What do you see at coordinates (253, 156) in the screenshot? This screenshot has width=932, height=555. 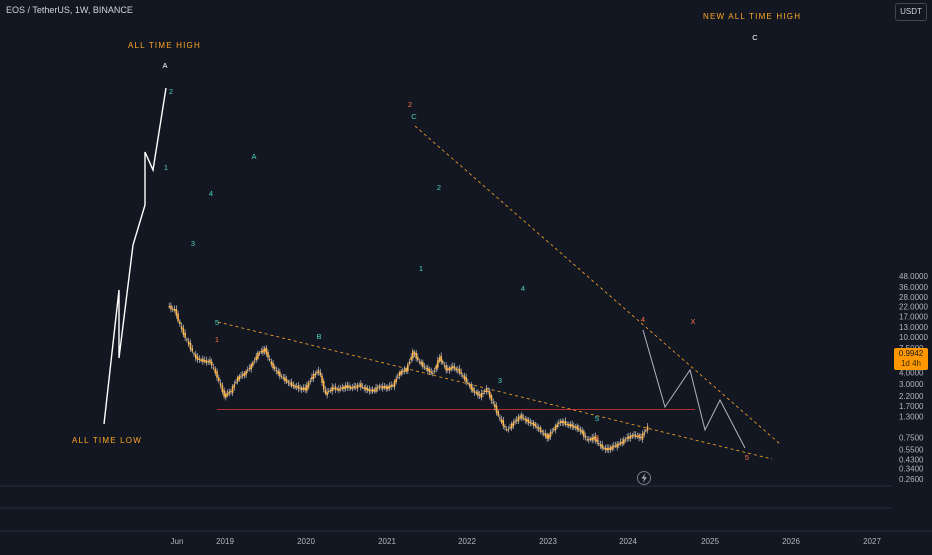 I see `wave-label: A` at bounding box center [253, 156].